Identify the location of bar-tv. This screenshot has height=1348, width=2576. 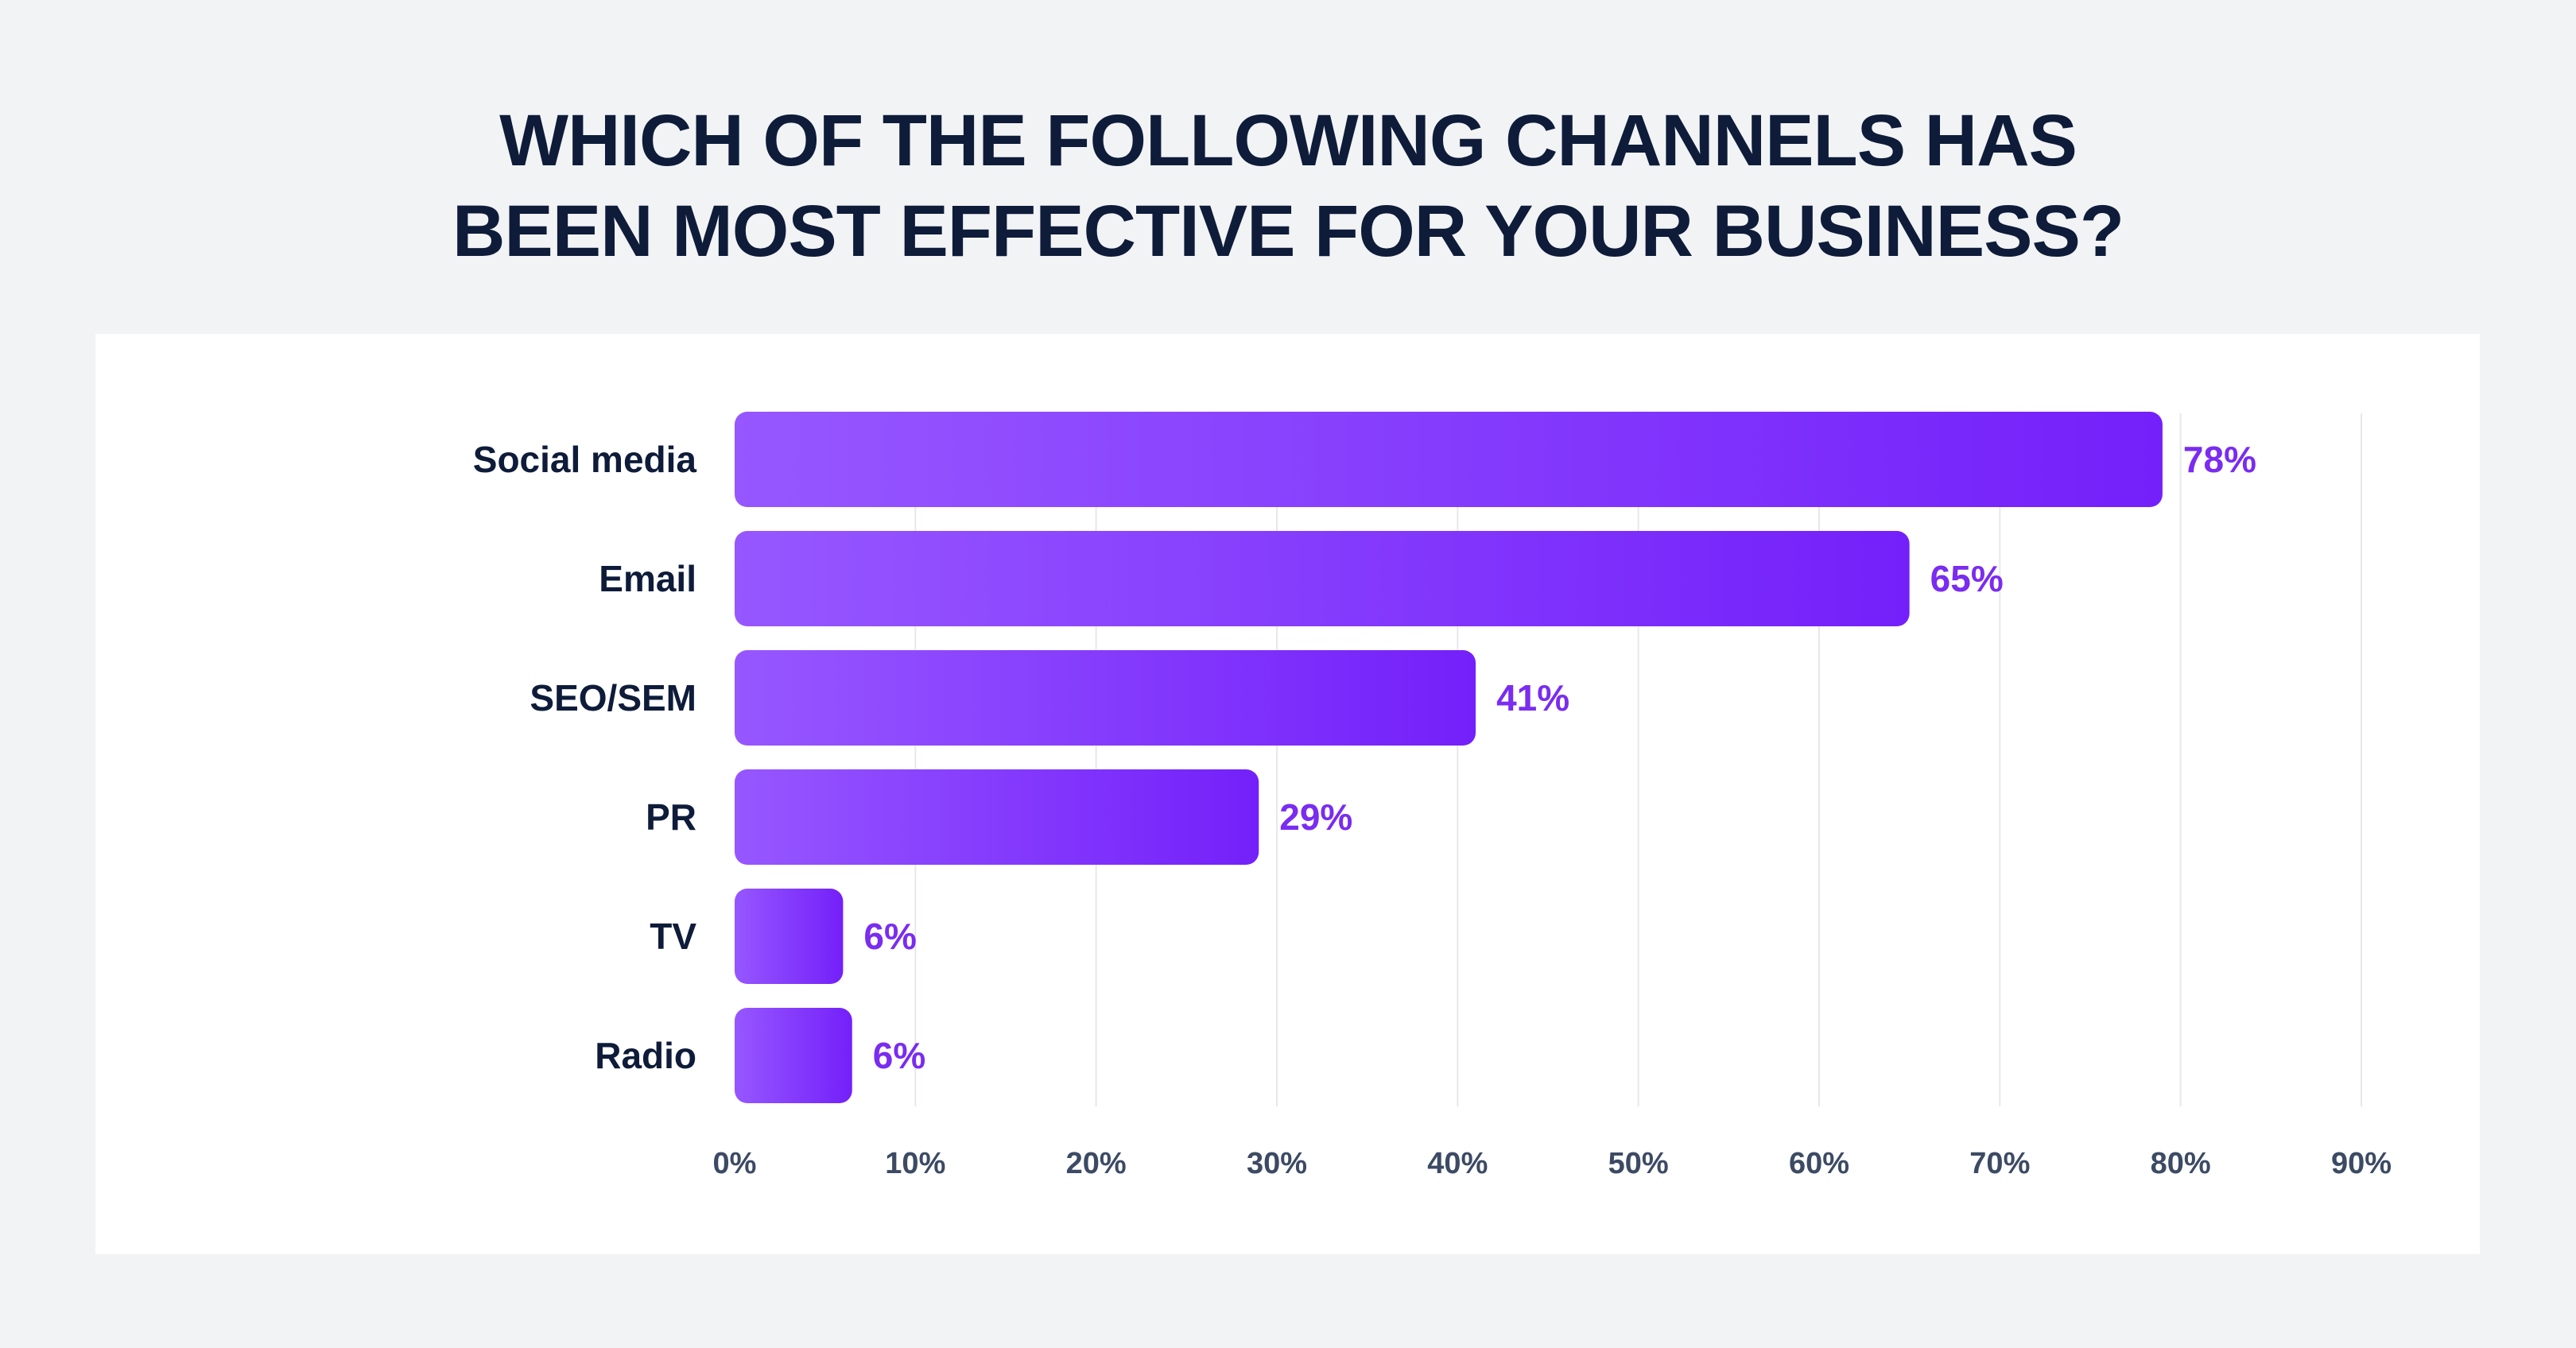
(789, 936).